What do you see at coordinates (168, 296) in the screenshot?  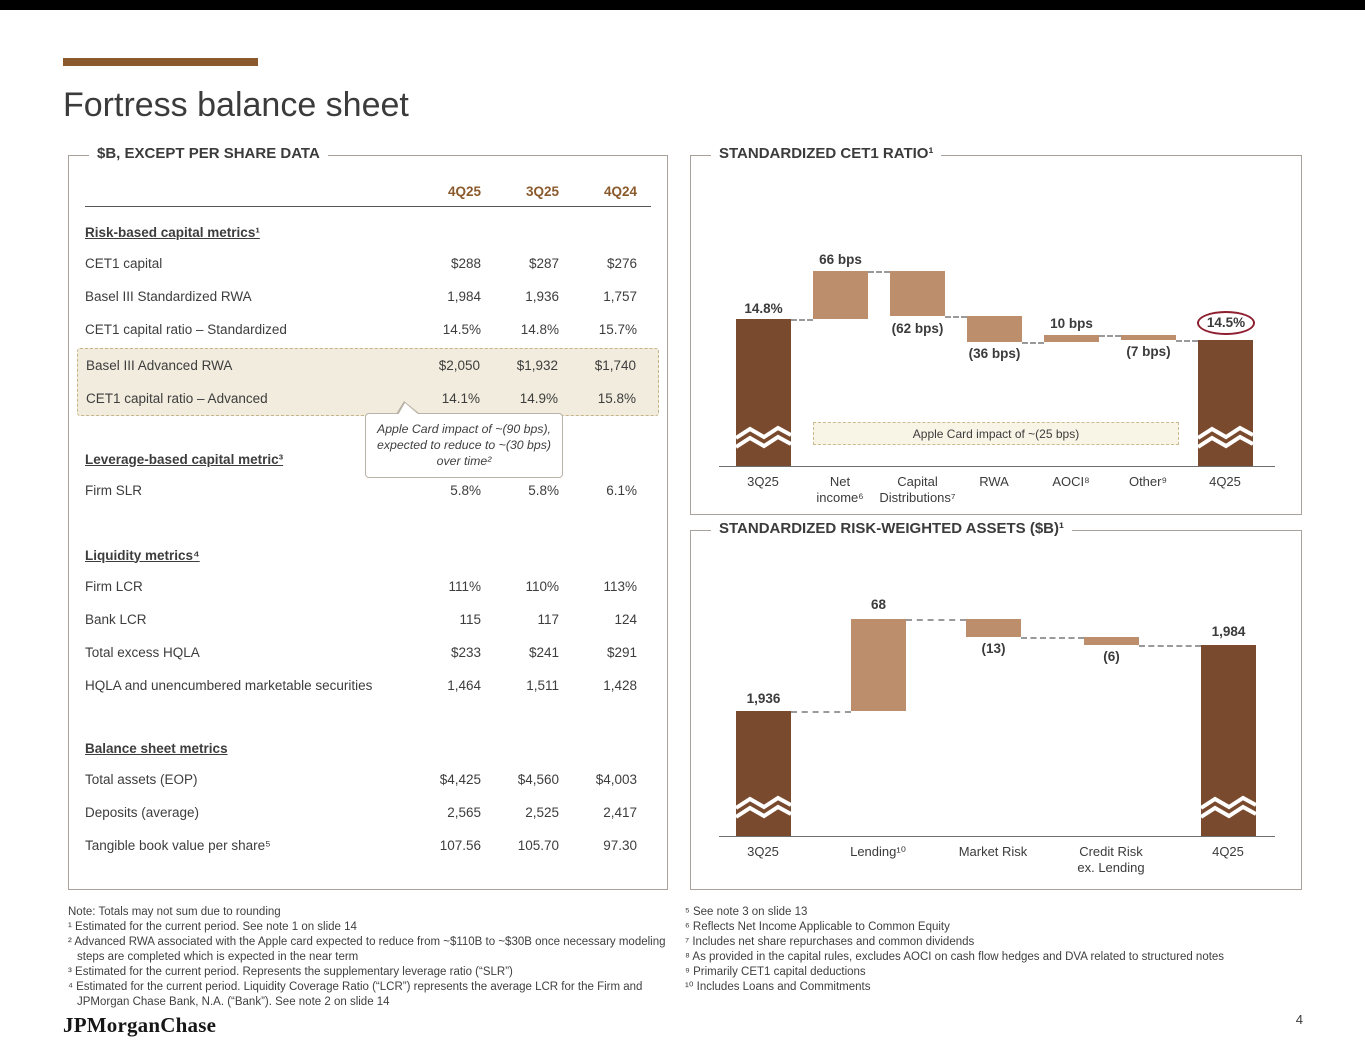 I see `row-label: Basel III Standardized RWA` at bounding box center [168, 296].